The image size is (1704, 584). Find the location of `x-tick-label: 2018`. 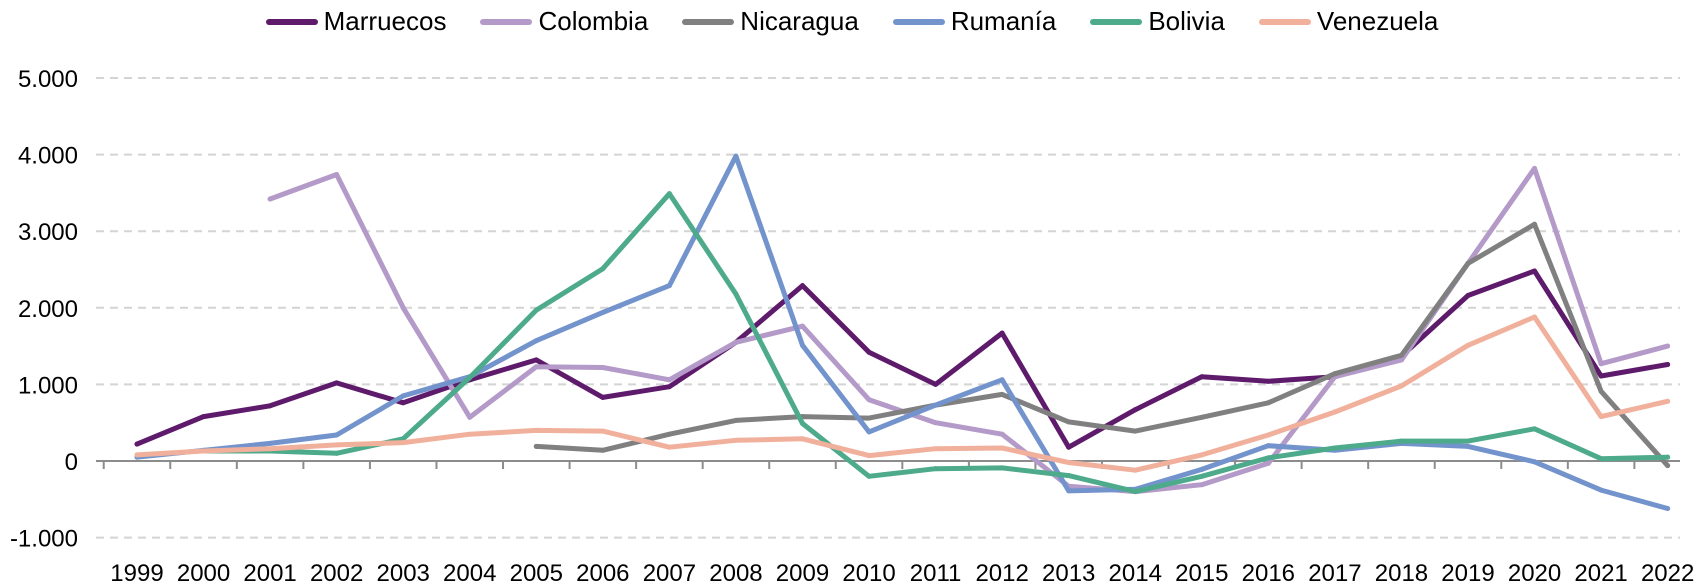

x-tick-label: 2018 is located at coordinates (1401, 572).